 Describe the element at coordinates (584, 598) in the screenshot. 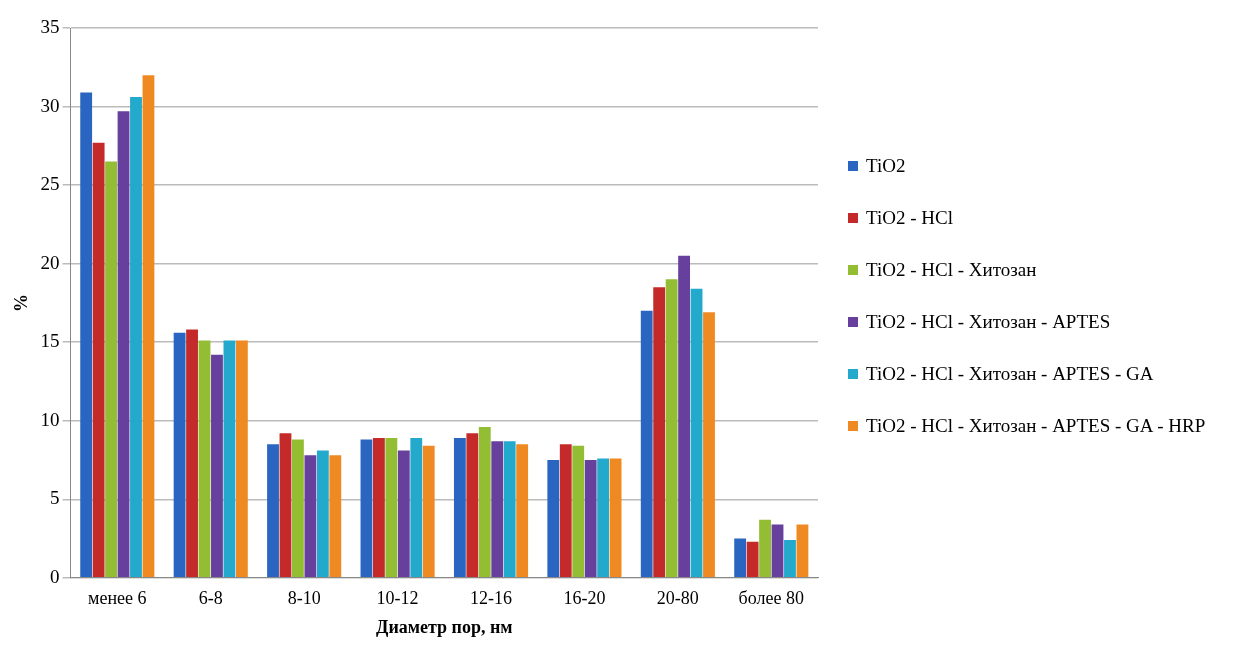

I see `x-tick-label: 16-20` at that location.